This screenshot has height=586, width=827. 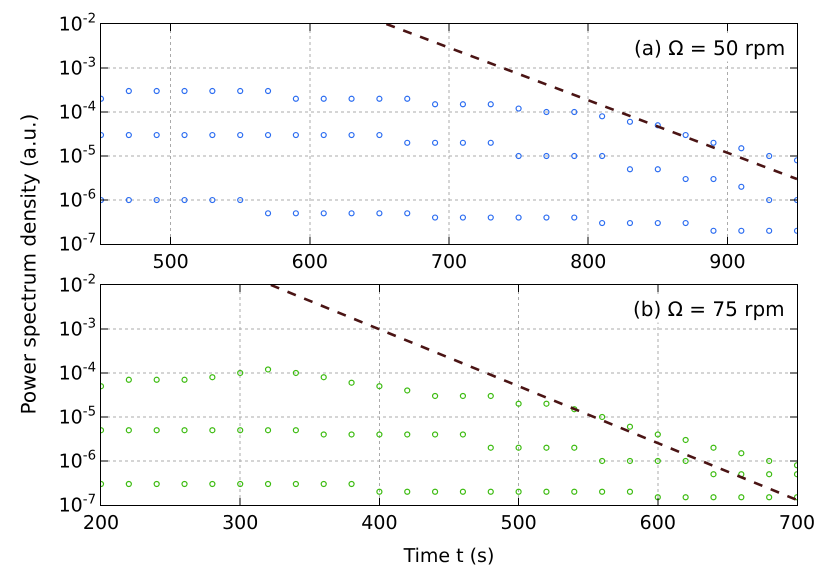 What do you see at coordinates (379, 523) in the screenshot?
I see `x-tick-label: 400` at bounding box center [379, 523].